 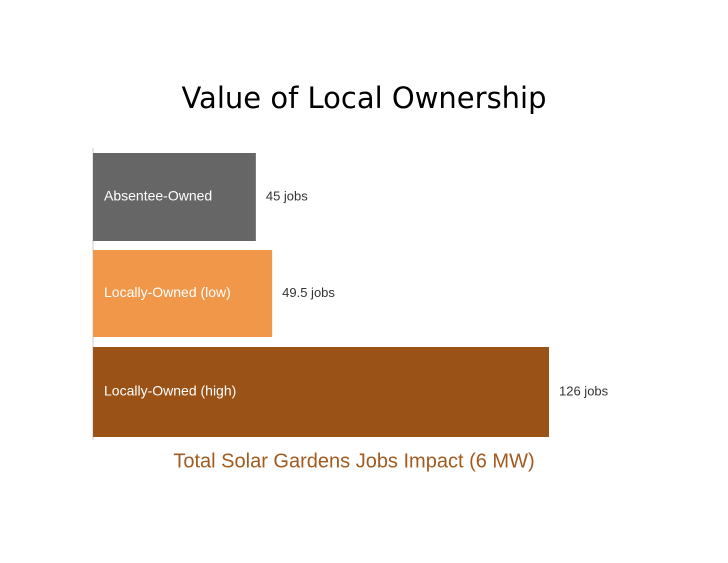 I want to click on category-label: Locally-Owned (low), so click(x=167, y=292).